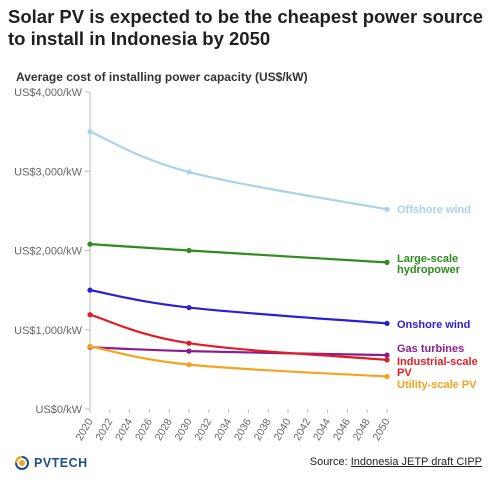  I want to click on x-tick-label: 2044, so click(322, 429).